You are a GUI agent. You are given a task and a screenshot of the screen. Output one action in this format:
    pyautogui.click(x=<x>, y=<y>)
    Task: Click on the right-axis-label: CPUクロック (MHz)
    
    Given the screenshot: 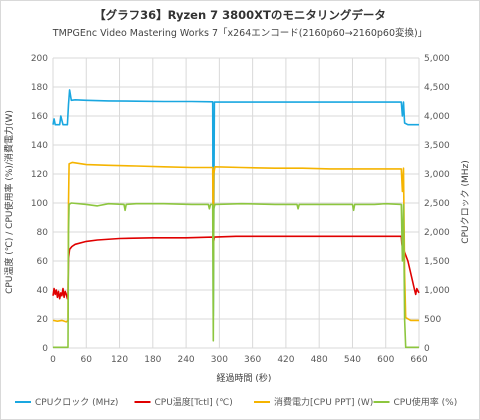 What is the action you would take?
    pyautogui.click(x=465, y=201)
    